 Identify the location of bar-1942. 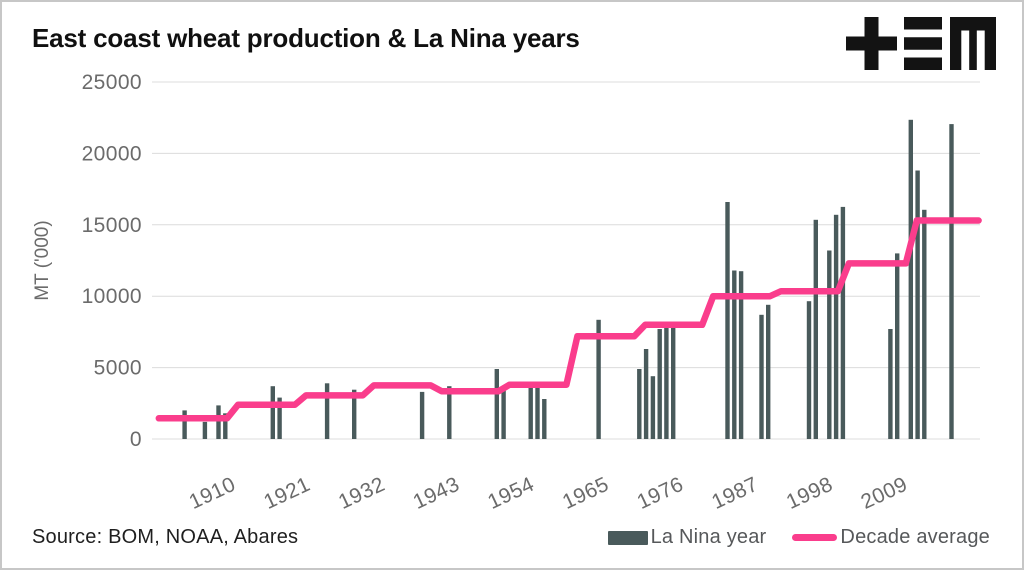
(449, 412).